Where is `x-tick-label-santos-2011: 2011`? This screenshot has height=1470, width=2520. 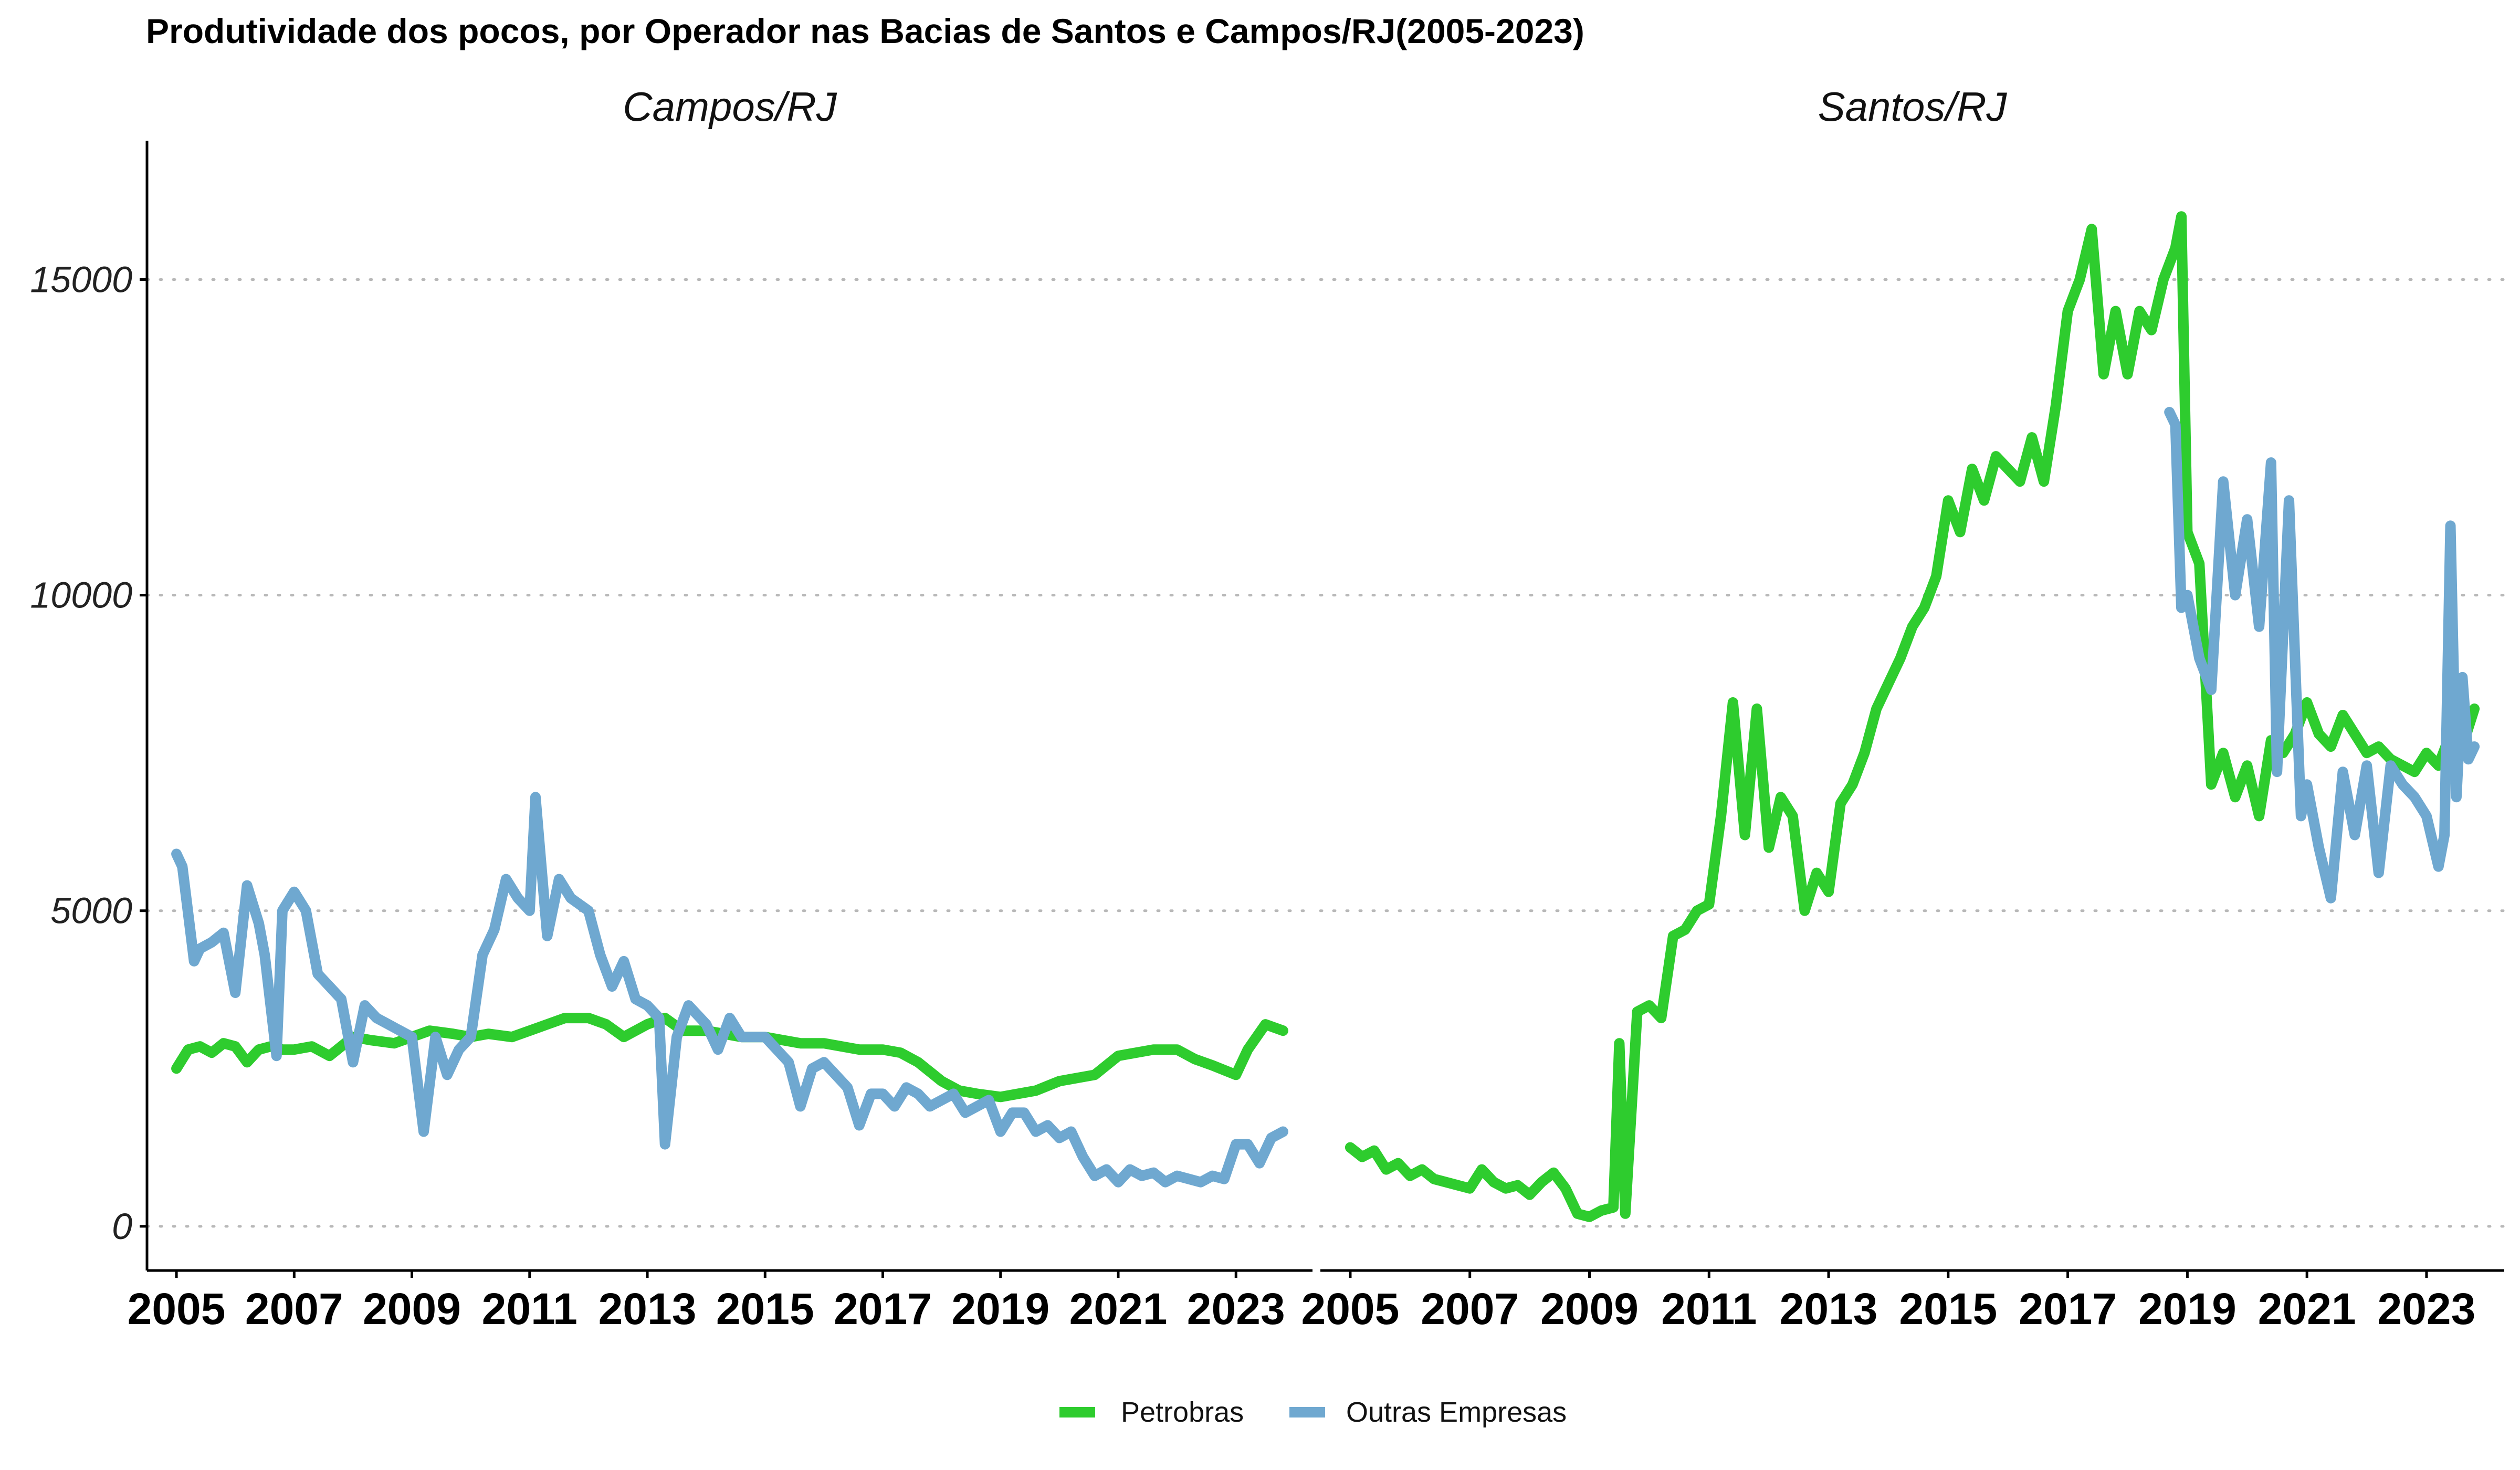
x-tick-label-santos-2011: 2011 is located at coordinates (1709, 1309).